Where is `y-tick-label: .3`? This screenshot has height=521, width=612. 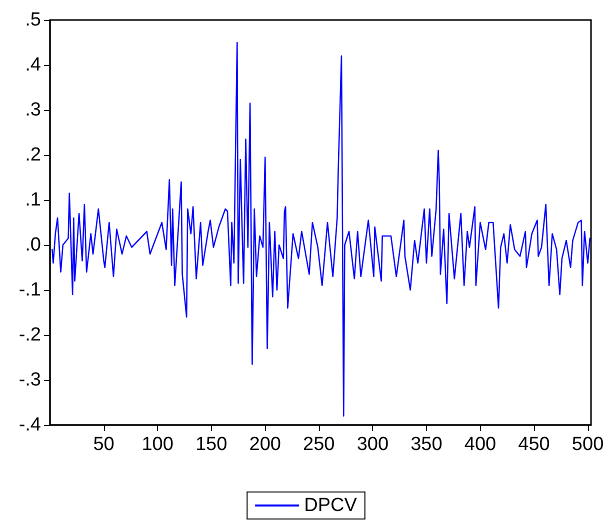
y-tick-label: .3 is located at coordinates (33, 110).